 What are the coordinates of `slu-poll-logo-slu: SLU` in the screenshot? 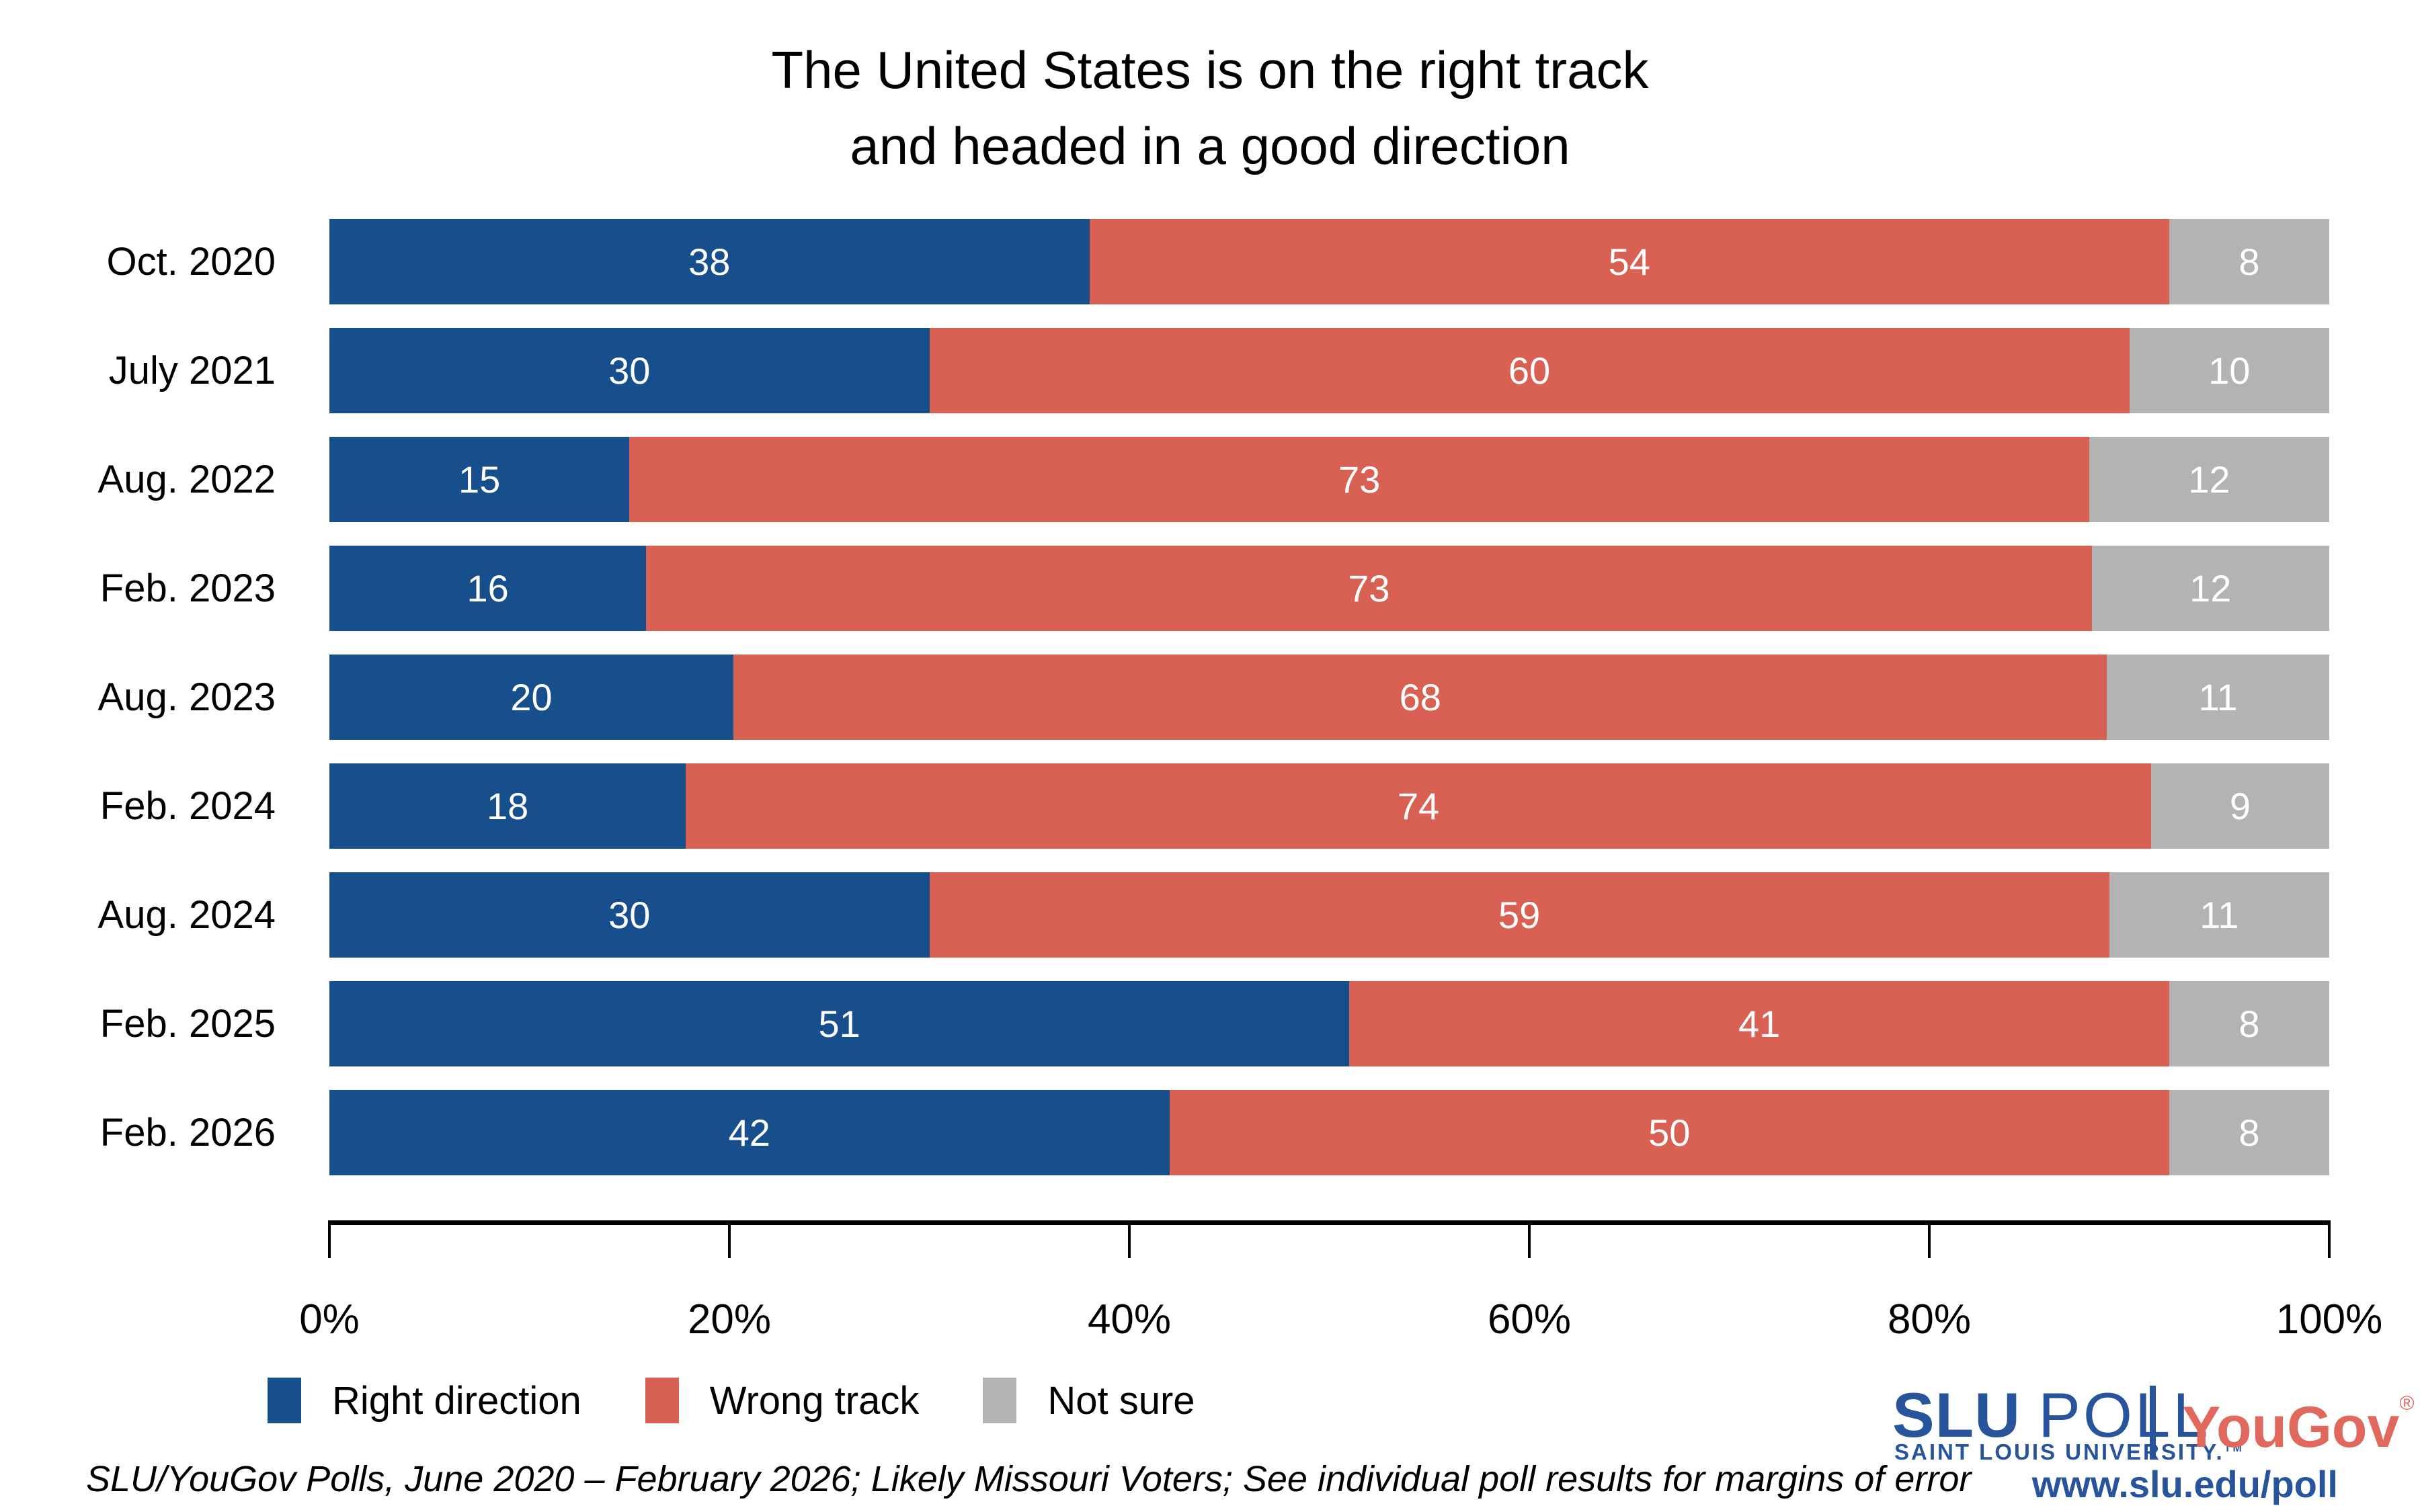 It's located at (1956, 1415).